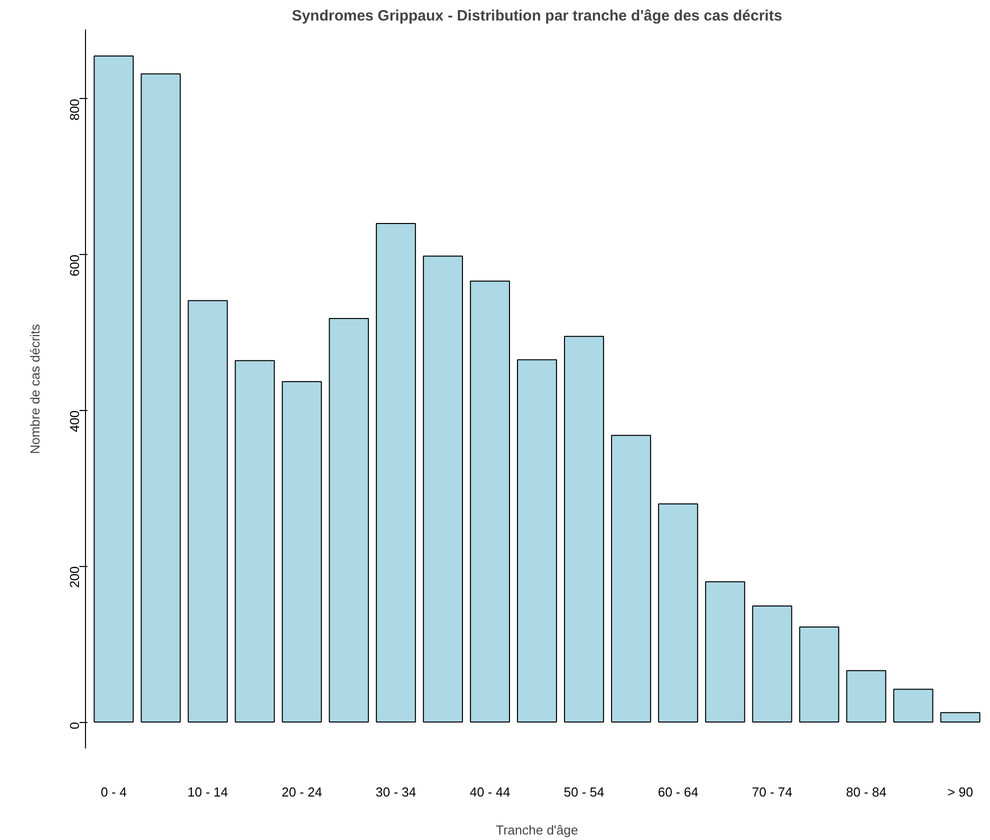 Image resolution: width=990 pixels, height=840 pixels. I want to click on x-tick-label: 60 - 64, so click(678, 792).